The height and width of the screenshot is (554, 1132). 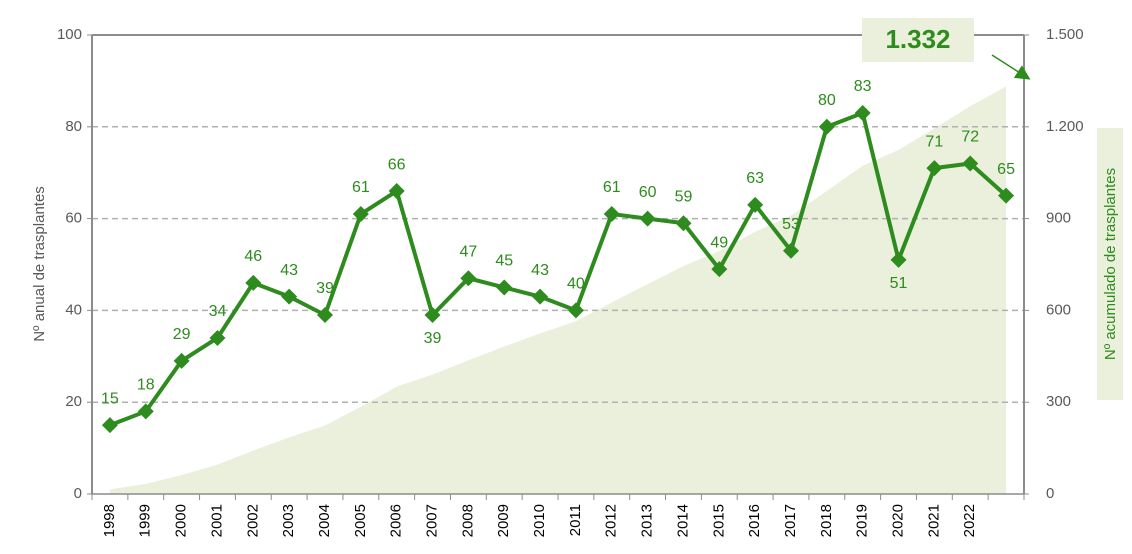 I want to click on data-label: 83, so click(x=863, y=86).